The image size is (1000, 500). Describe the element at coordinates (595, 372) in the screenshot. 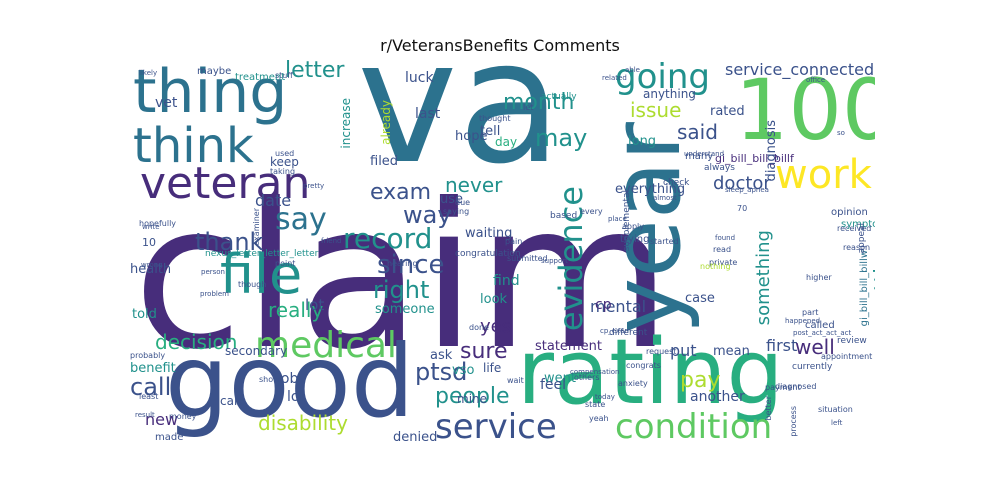

I see `word-compensation: compensation` at that location.